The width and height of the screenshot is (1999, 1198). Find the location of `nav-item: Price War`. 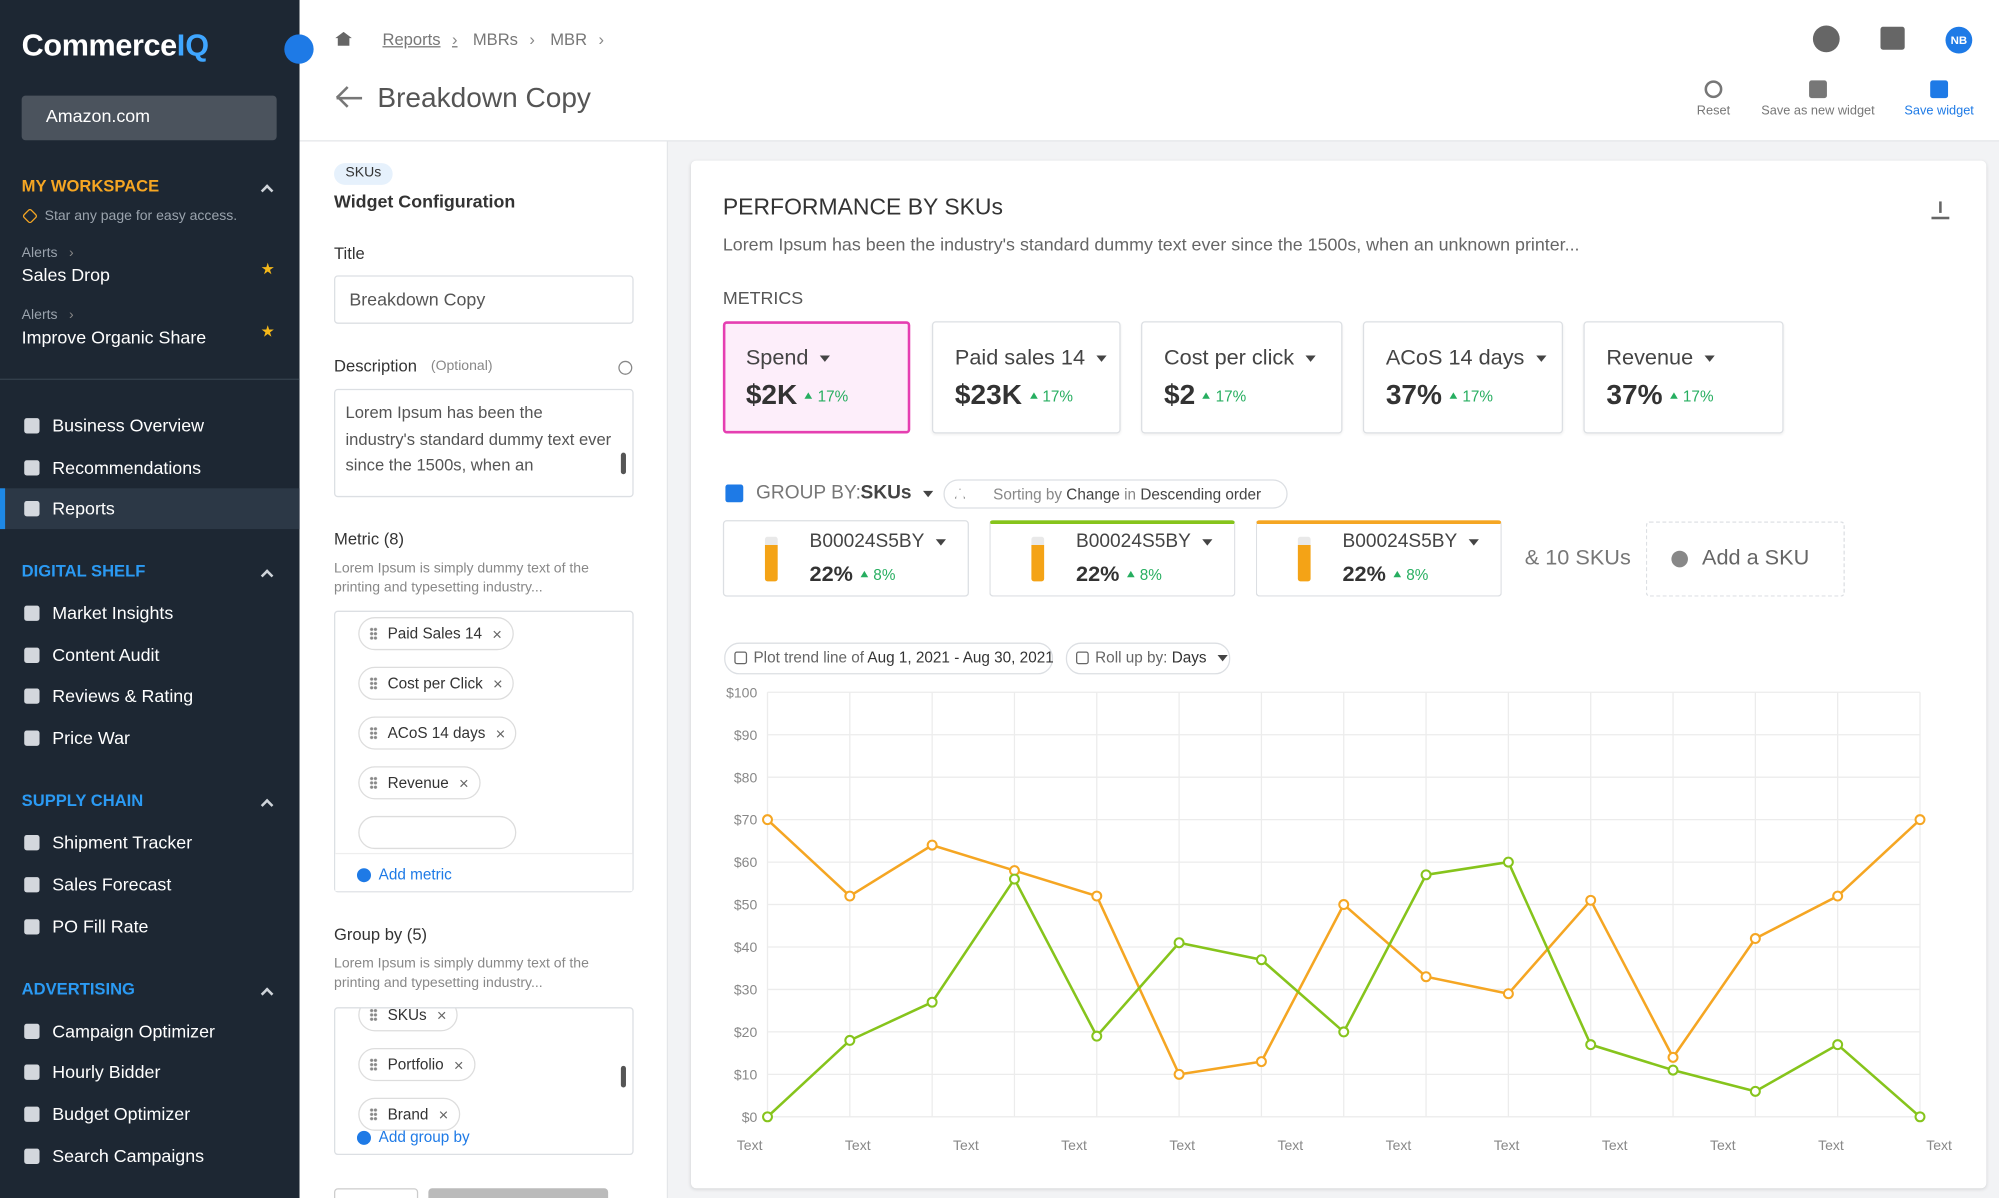

nav-item: Price War is located at coordinates (91, 737).